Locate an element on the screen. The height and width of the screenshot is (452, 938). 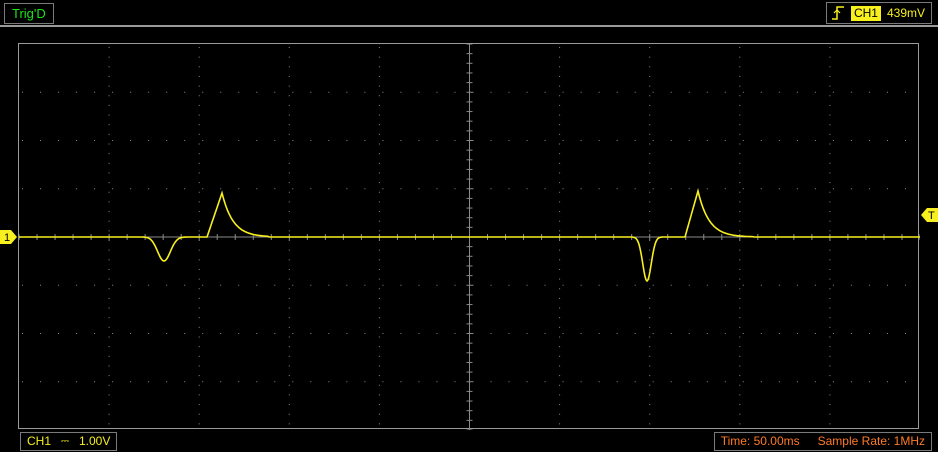
channel-1-ground-marker: 1 is located at coordinates (9, 237).